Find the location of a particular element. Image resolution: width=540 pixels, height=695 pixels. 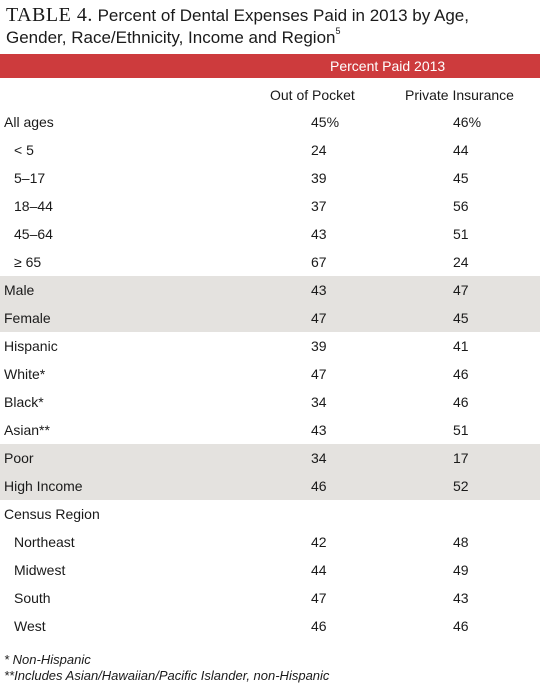

table-row: Midwest 44 49 is located at coordinates (270, 570).